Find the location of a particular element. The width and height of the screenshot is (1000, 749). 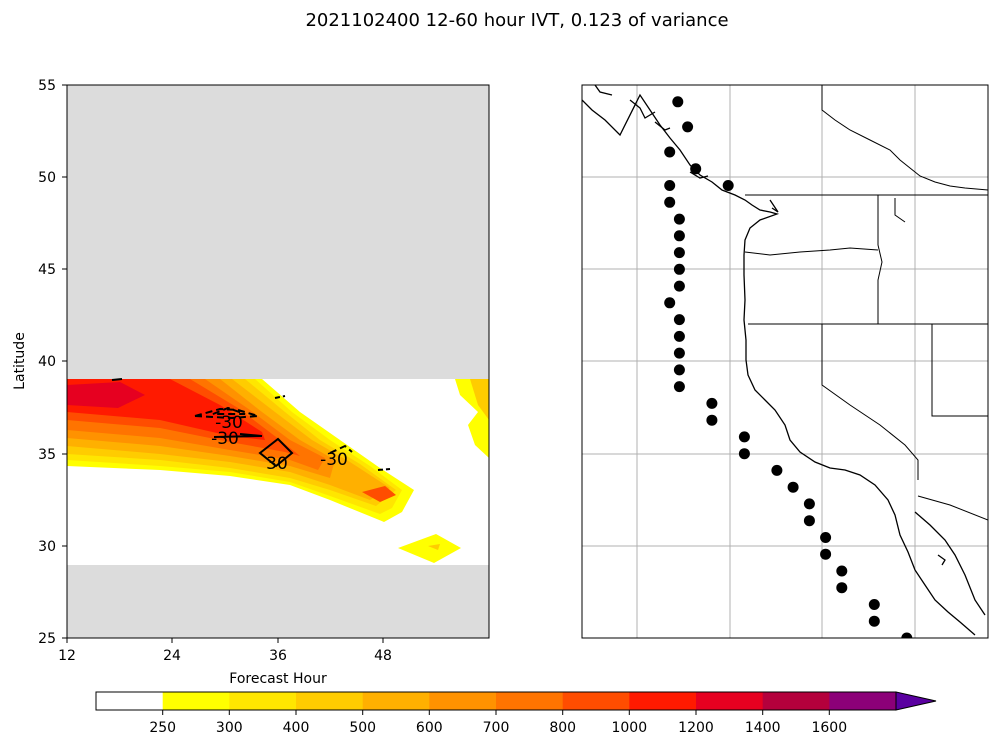

colorbar-tick-label: 1400 is located at coordinates (763, 728).